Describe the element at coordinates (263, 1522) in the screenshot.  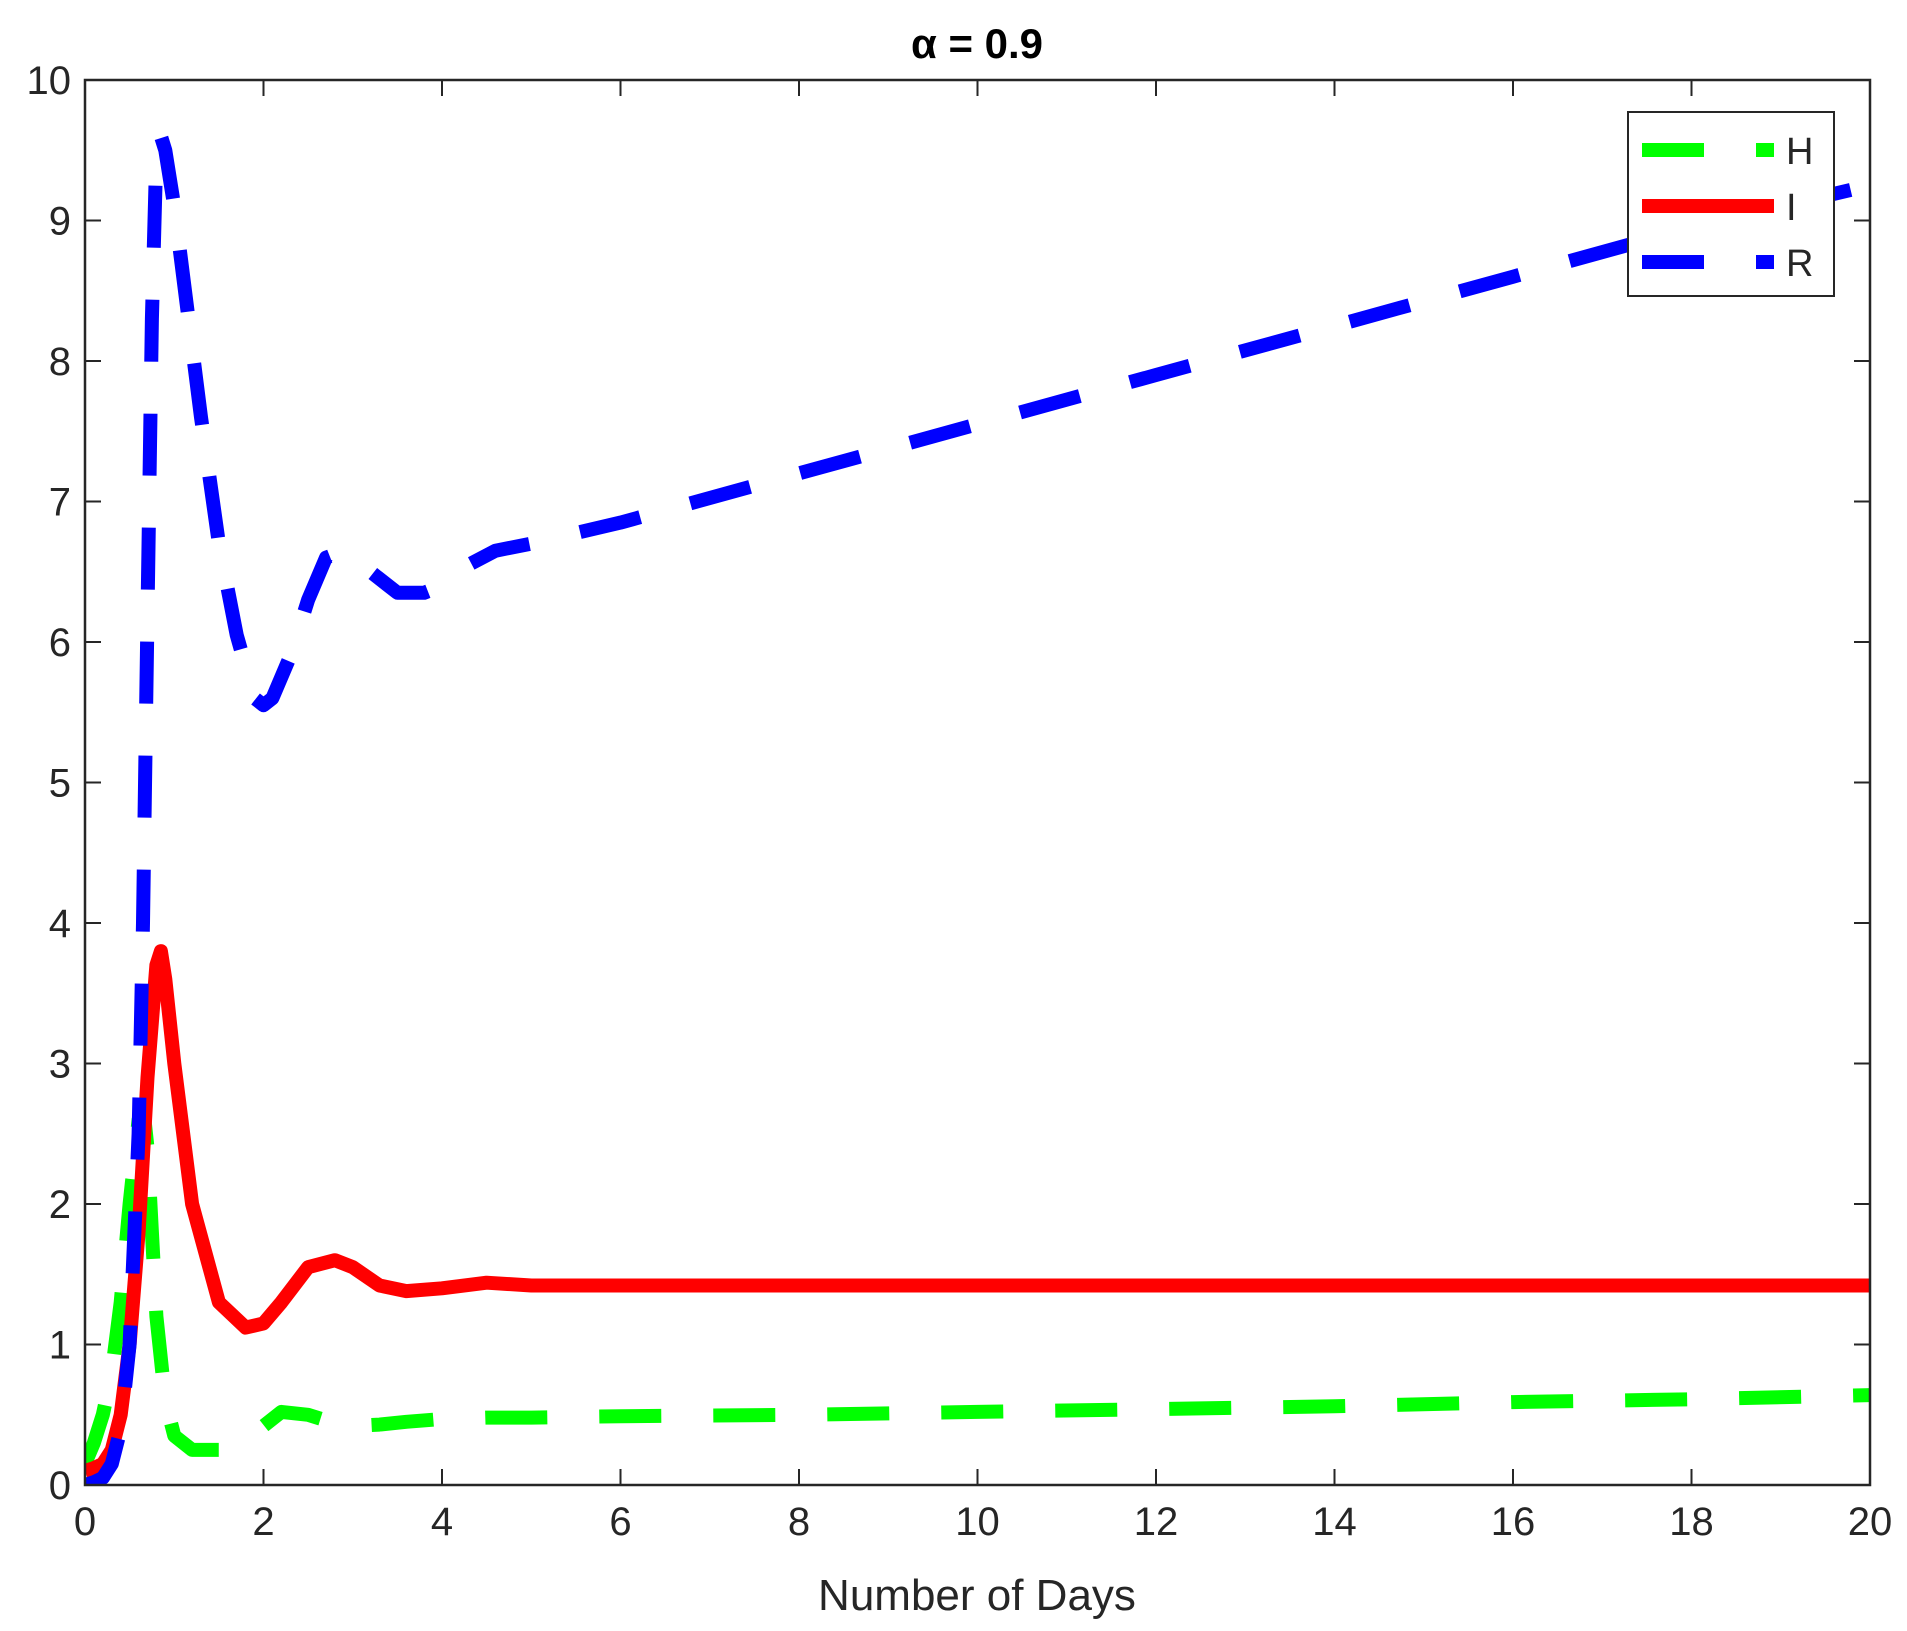
I see `x-tick-label: 2` at that location.